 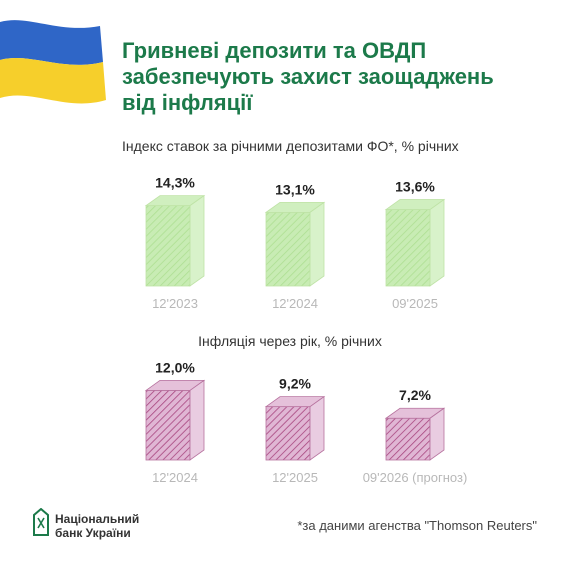 What do you see at coordinates (295, 189) in the screenshot?
I see `deposit-value-label: 13,1%` at bounding box center [295, 189].